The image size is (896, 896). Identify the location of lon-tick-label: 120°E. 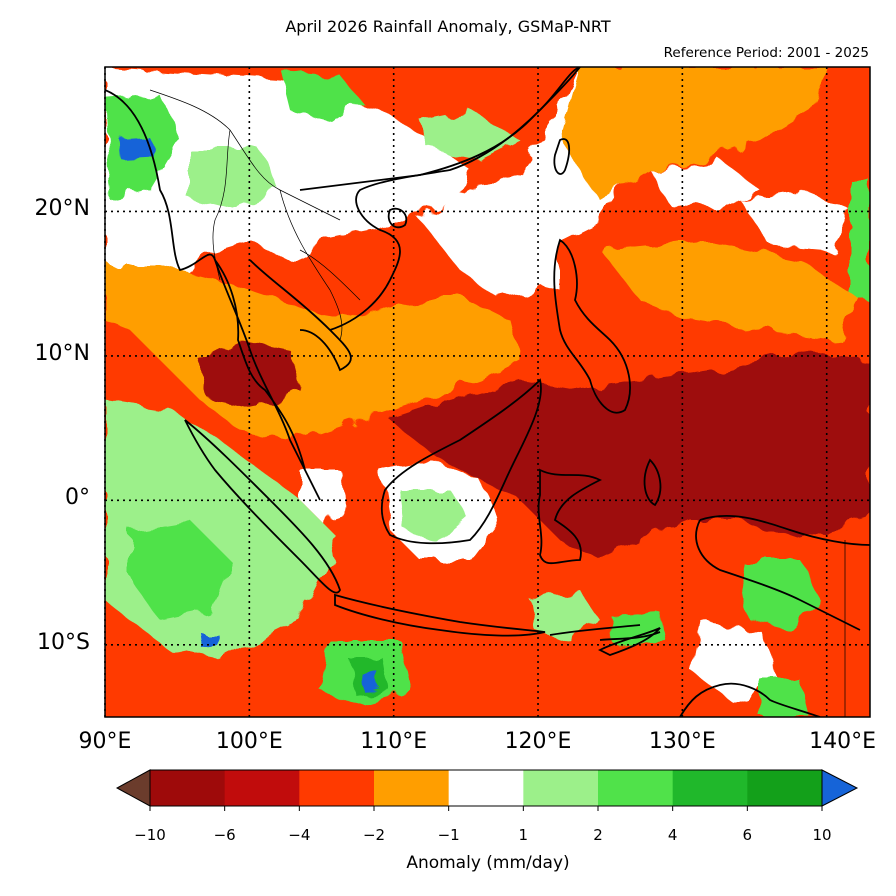
(538, 741).